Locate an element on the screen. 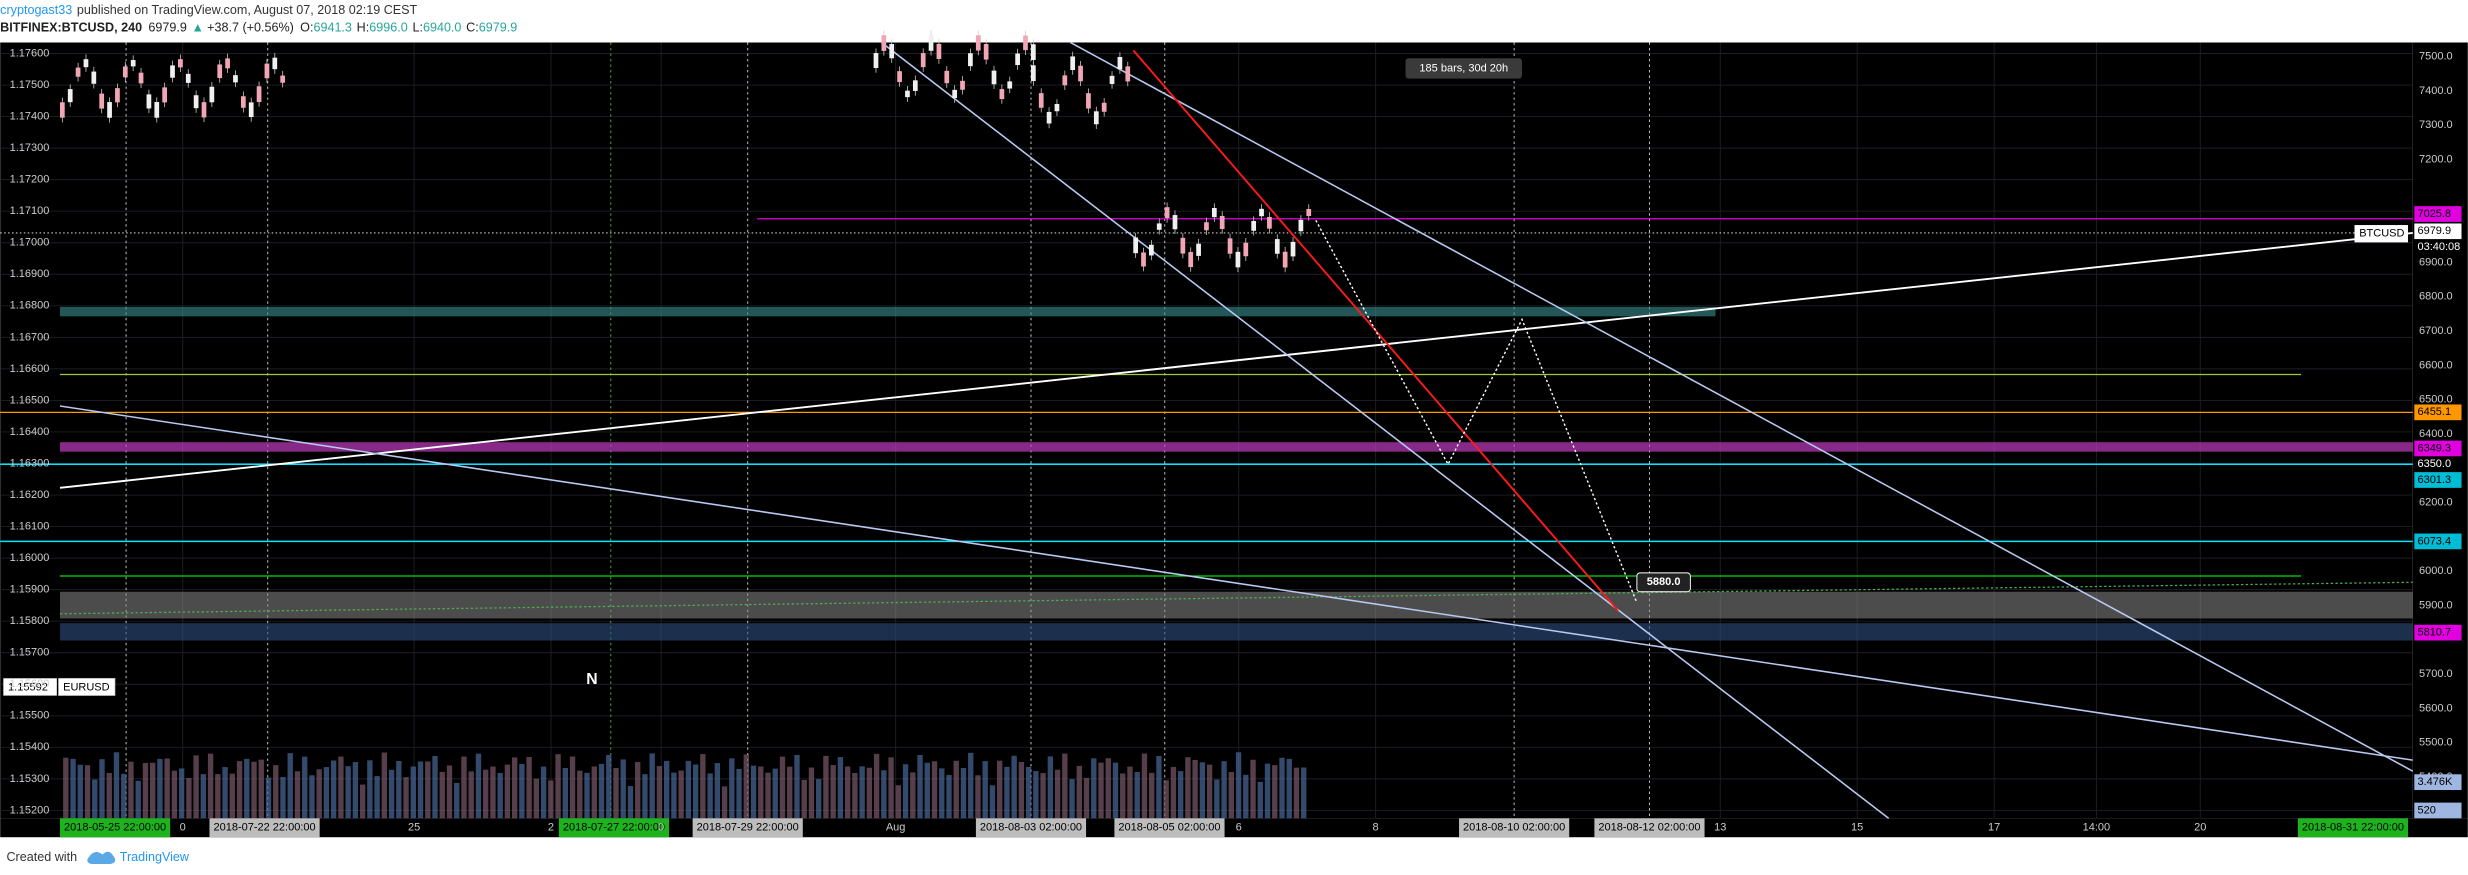  trend-line is located at coordinates (1236, 598).